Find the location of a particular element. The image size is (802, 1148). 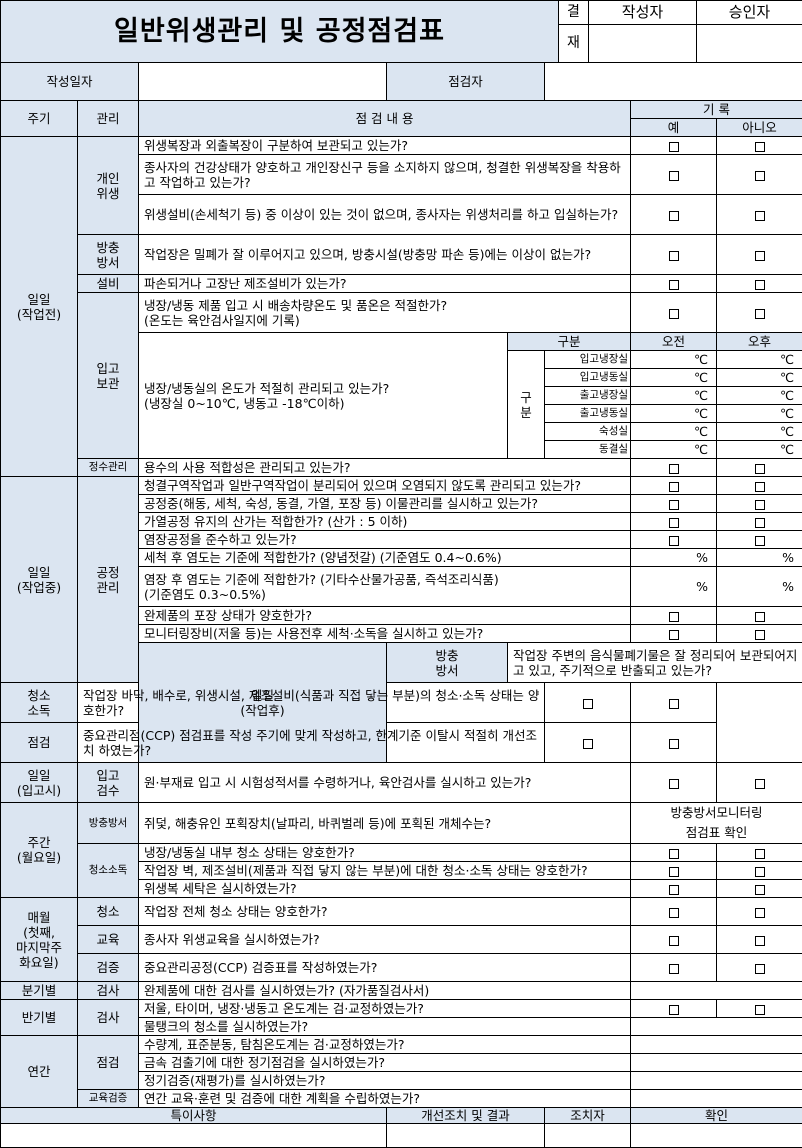

manage-pest: 방충 방서 is located at coordinates (108, 255).